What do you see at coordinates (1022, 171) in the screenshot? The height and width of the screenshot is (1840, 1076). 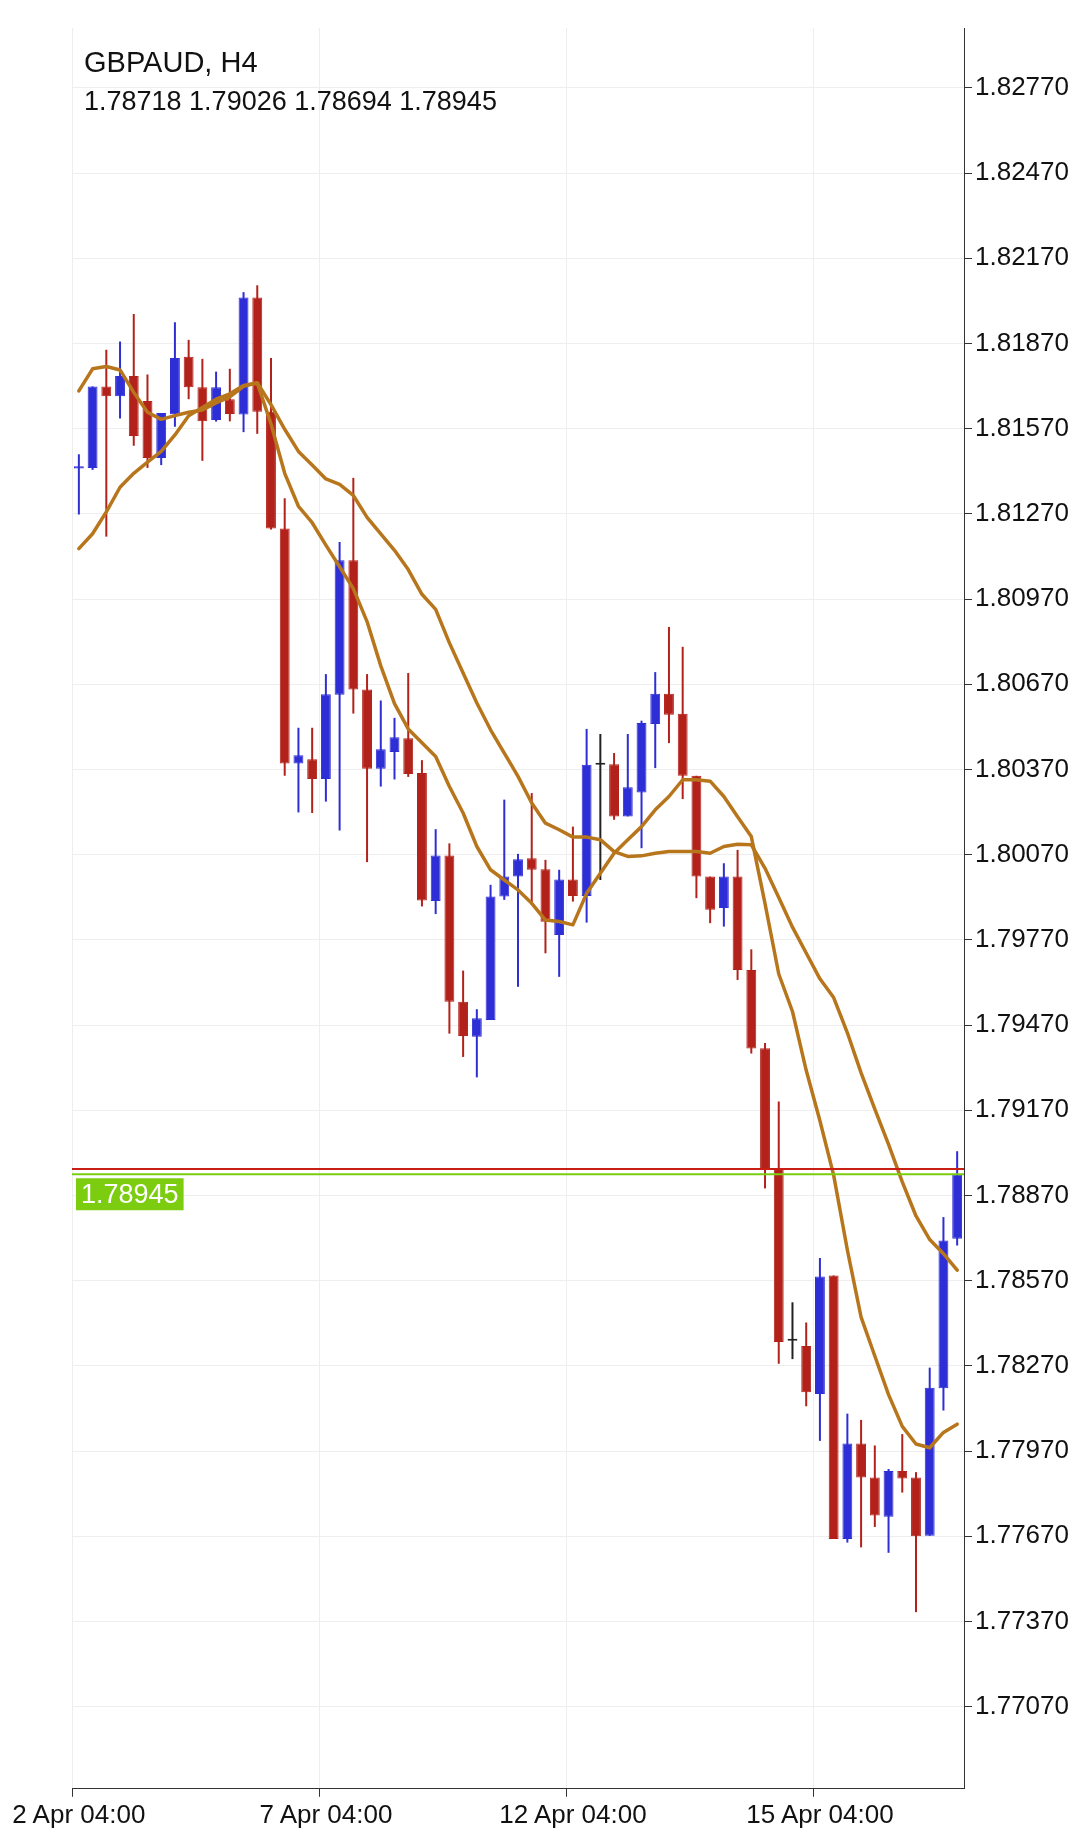 I see `y-tick-label: 1.82470` at bounding box center [1022, 171].